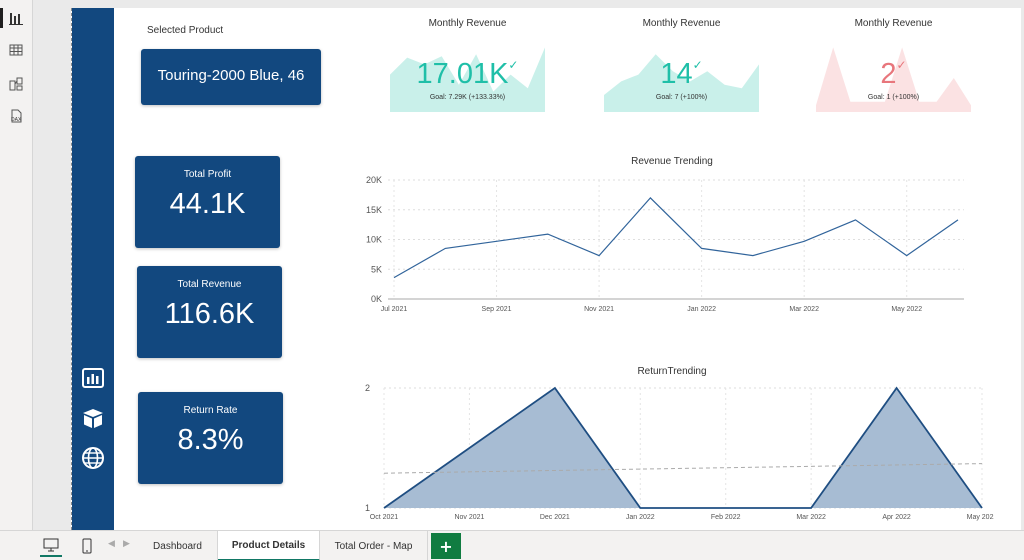 Image resolution: width=1024 pixels, height=560 pixels. Describe the element at coordinates (269, 545) in the screenshot. I see `tab-product-details: Product Details` at that location.